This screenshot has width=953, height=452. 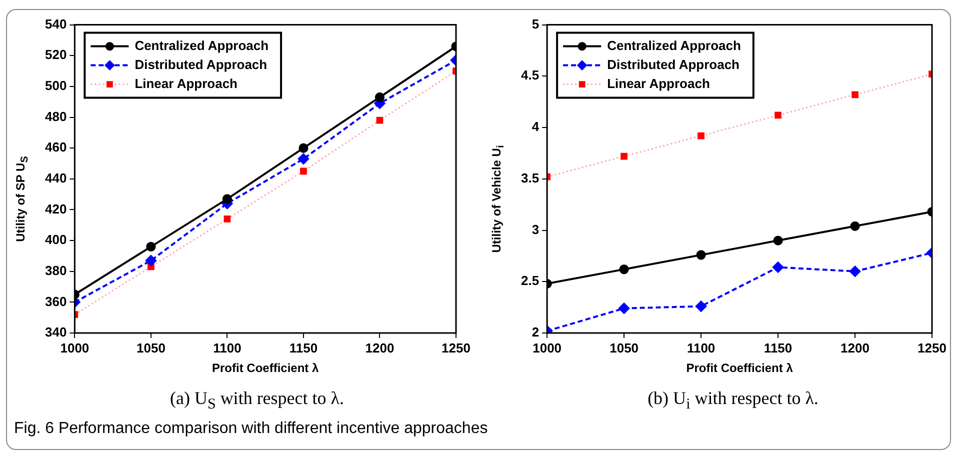 I want to click on y-tick-label: 3, so click(x=536, y=229).